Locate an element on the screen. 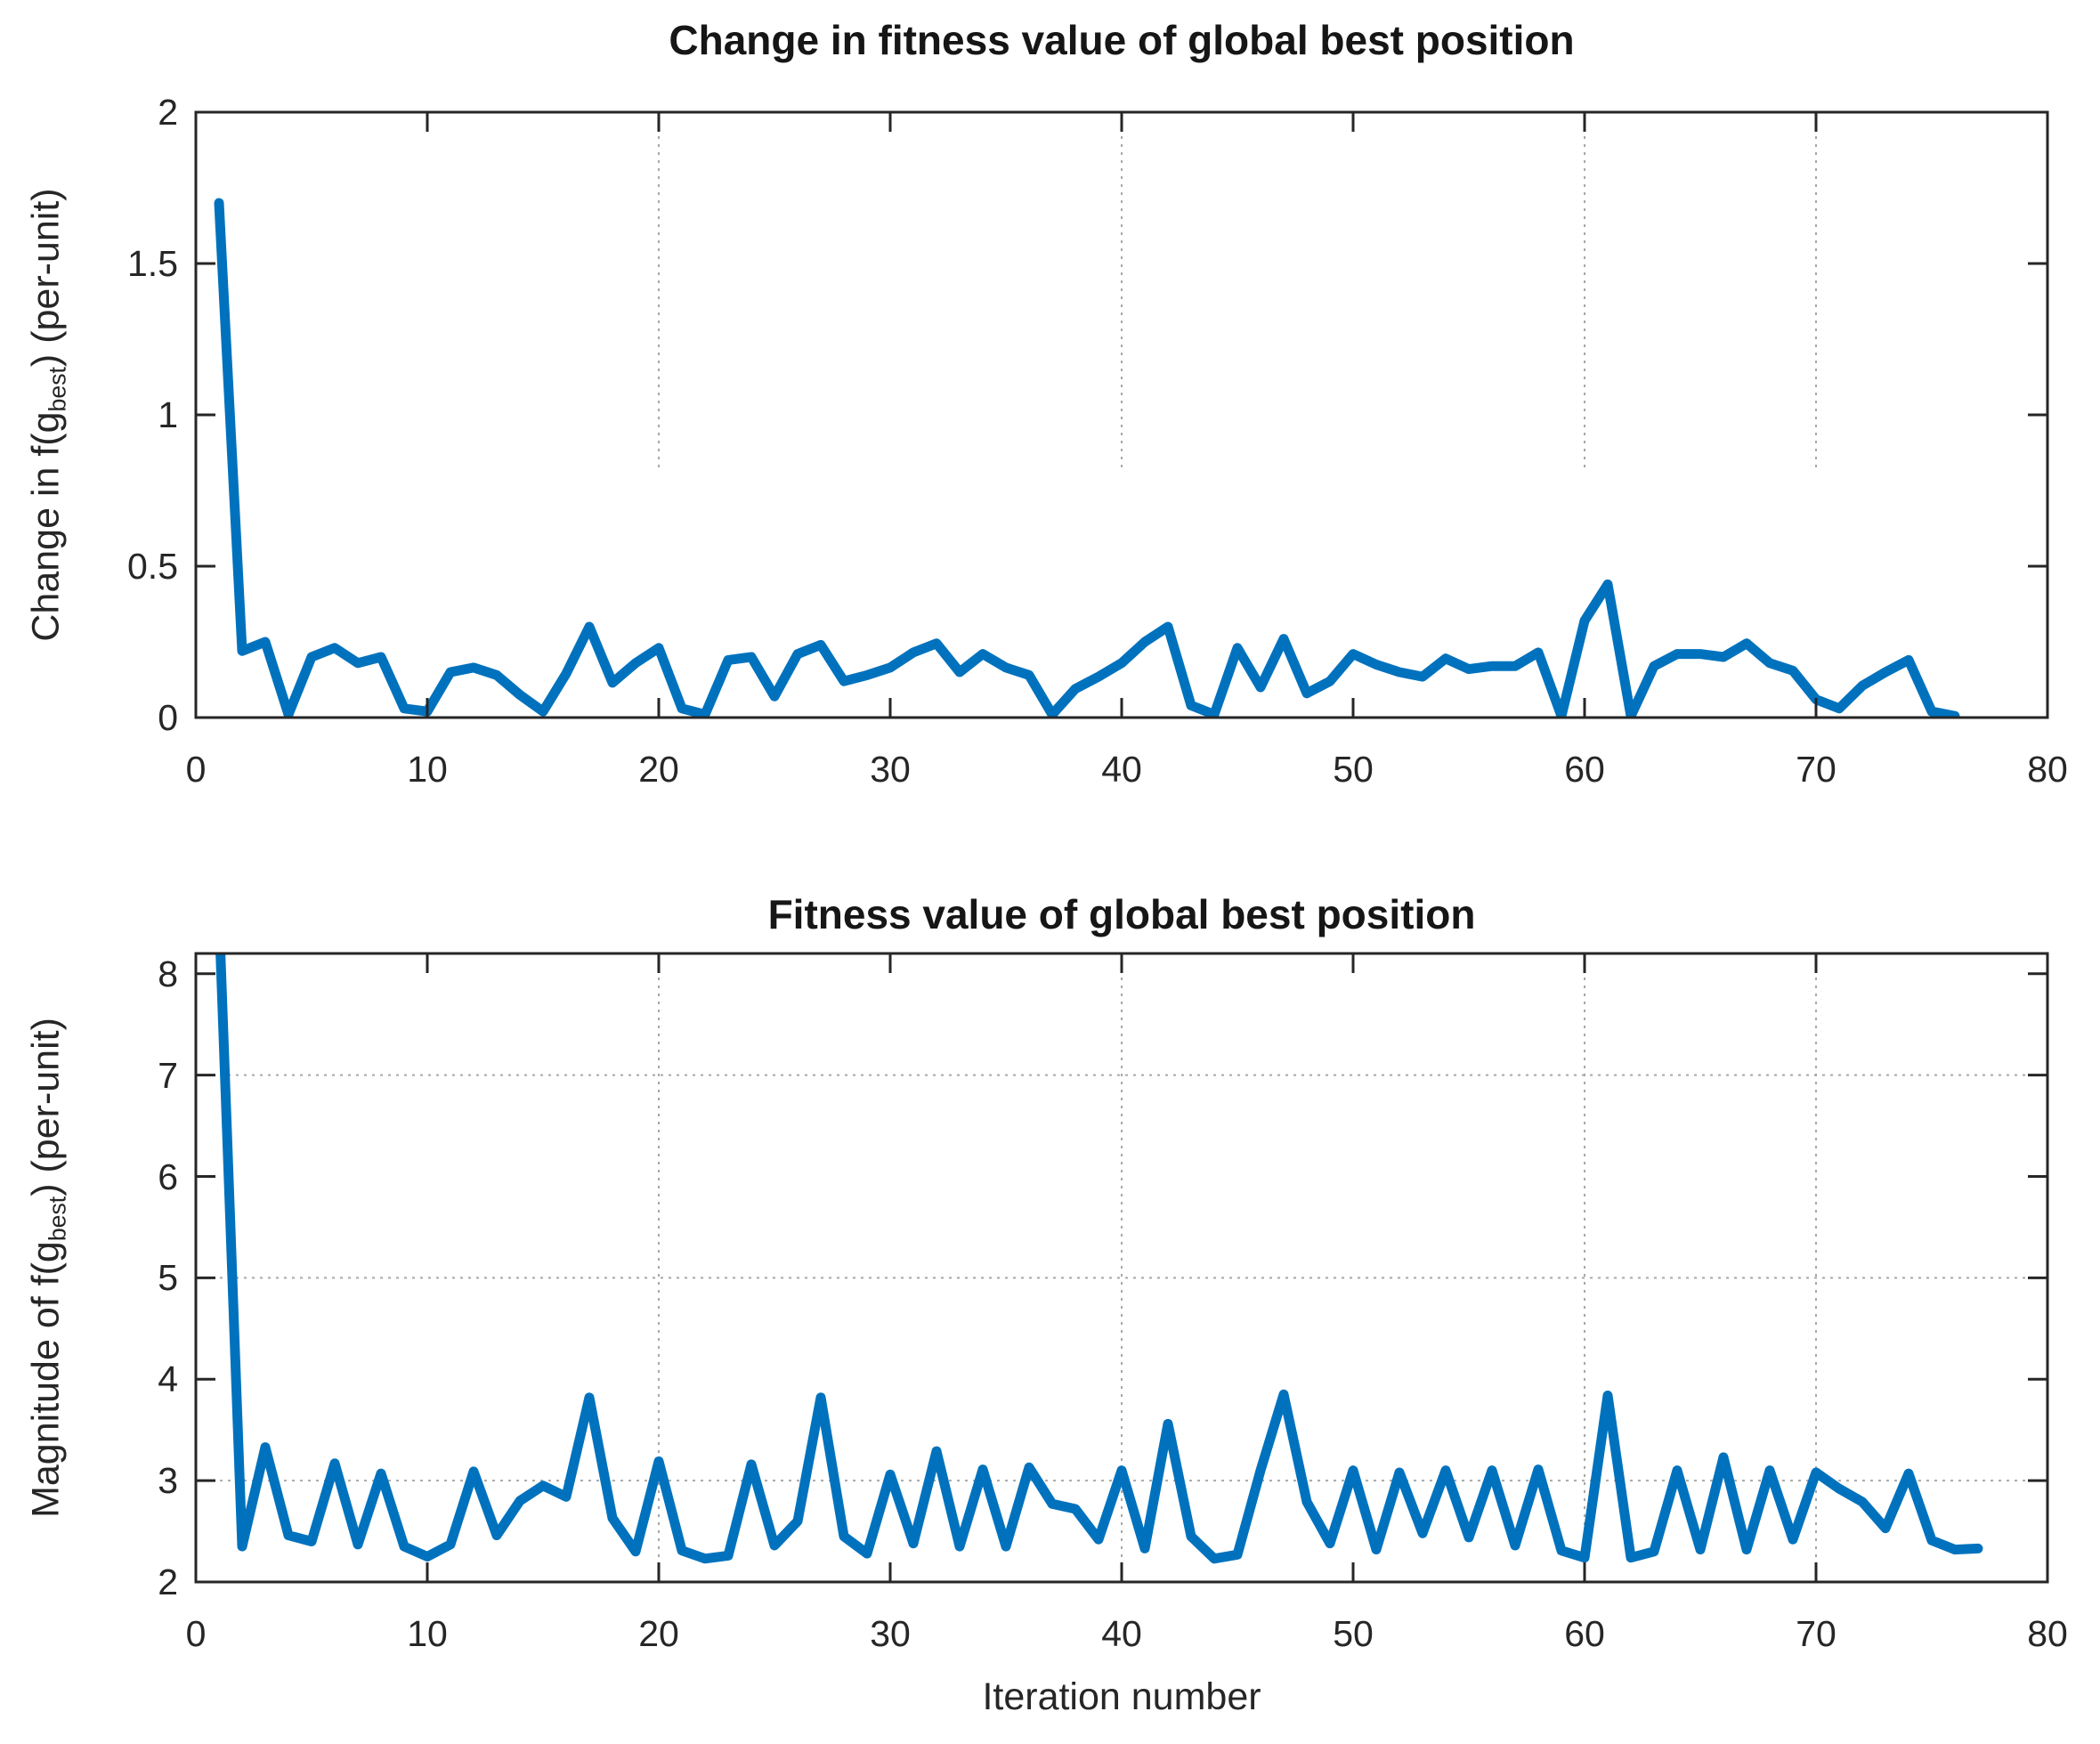  y-tick-label: 1.5 is located at coordinates (152, 263).